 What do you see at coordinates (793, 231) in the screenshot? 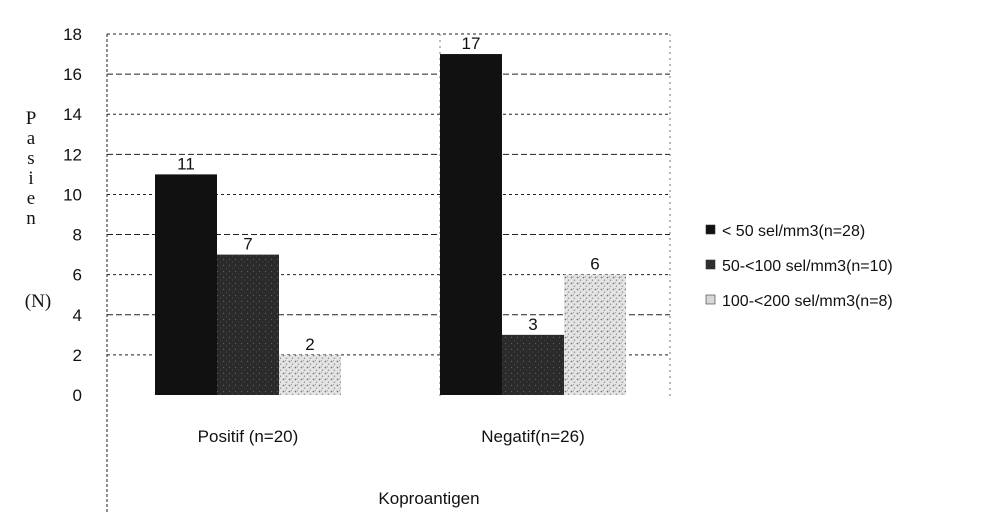
I see `legend-label: < 50 sel/mm3(n=28)` at bounding box center [793, 231].